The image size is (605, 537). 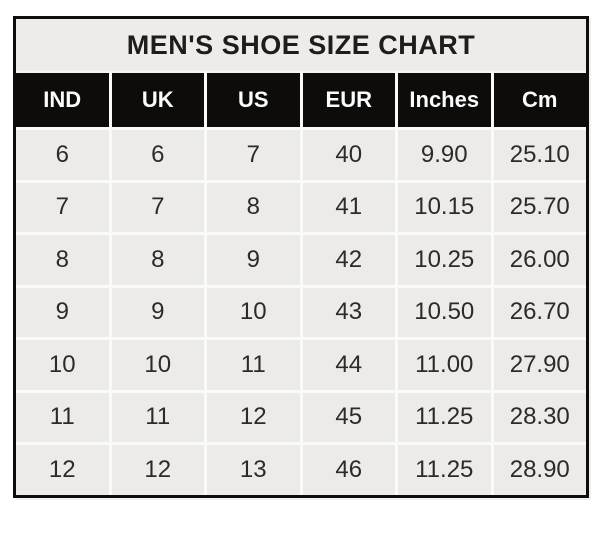 I want to click on column-header-us: US, so click(x=253, y=100).